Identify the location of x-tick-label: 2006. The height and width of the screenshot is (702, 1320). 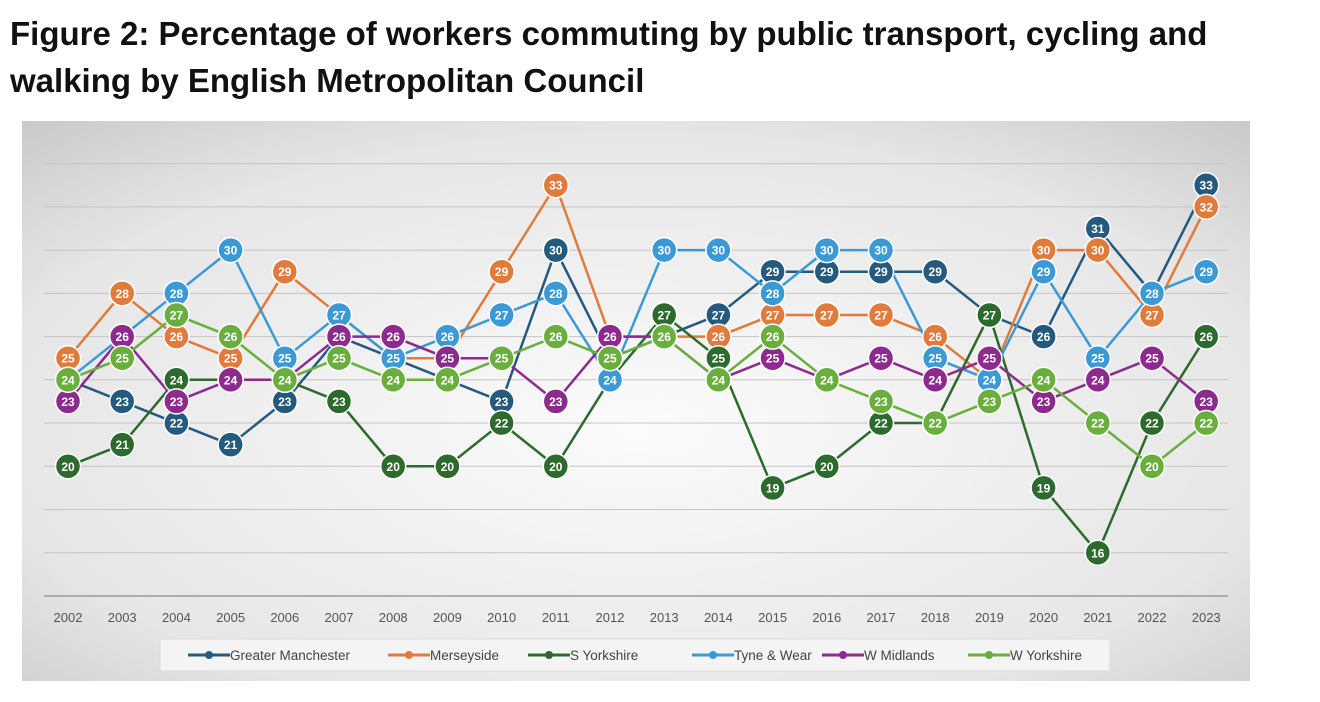
(284, 617).